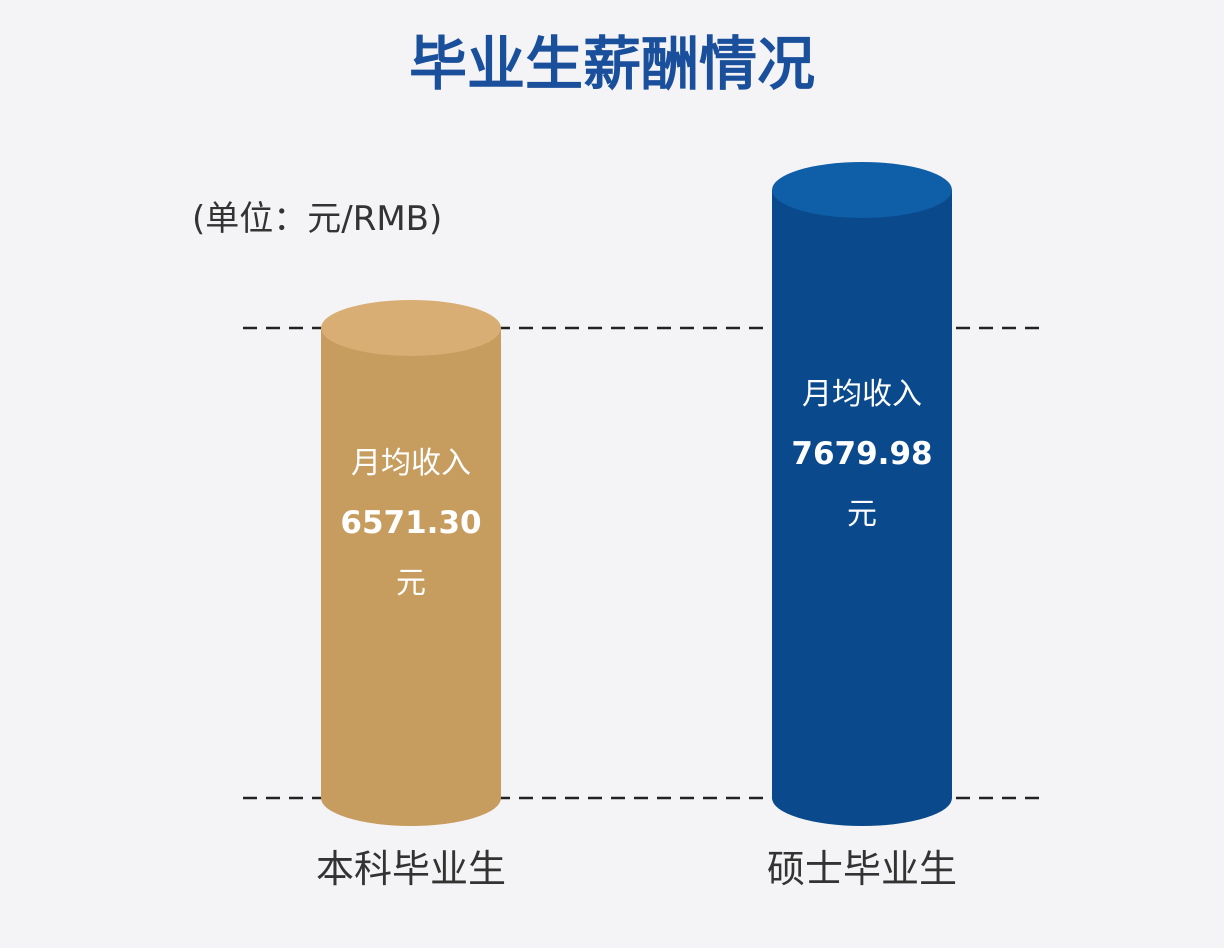 This screenshot has height=948, width=1224. Describe the element at coordinates (411, 869) in the screenshot. I see `category-label: 本科毕业生` at that location.